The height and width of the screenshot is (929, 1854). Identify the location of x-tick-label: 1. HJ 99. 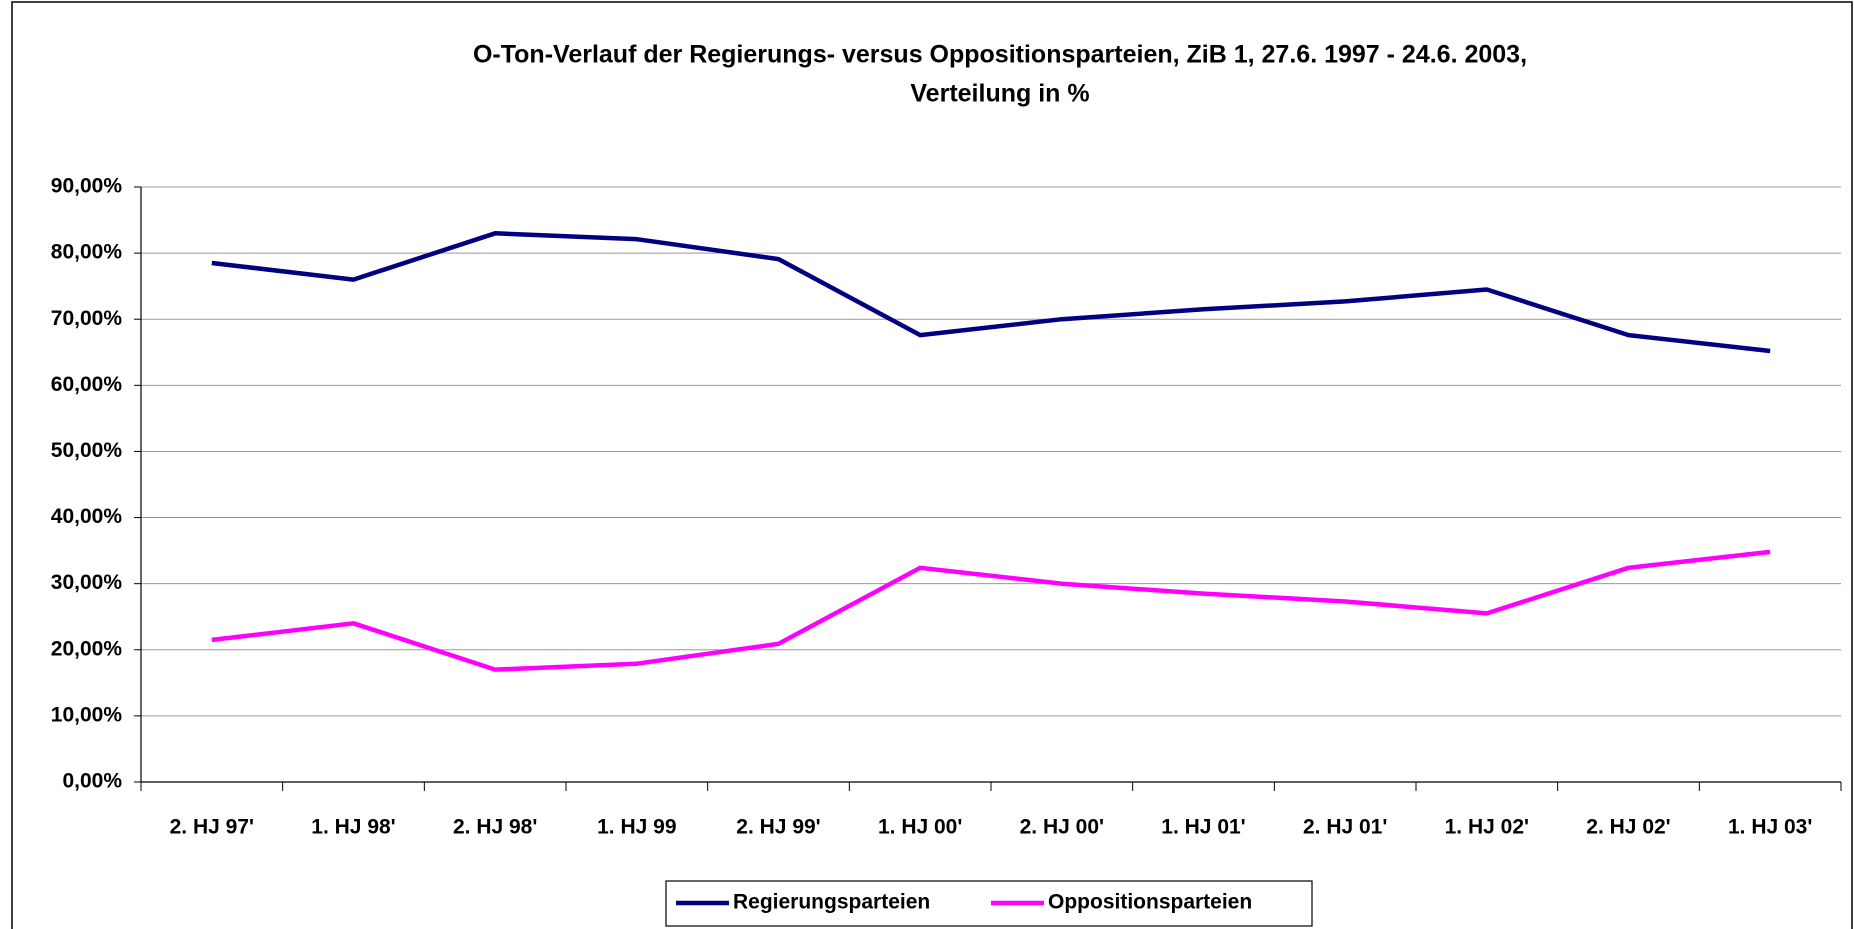
(636, 827).